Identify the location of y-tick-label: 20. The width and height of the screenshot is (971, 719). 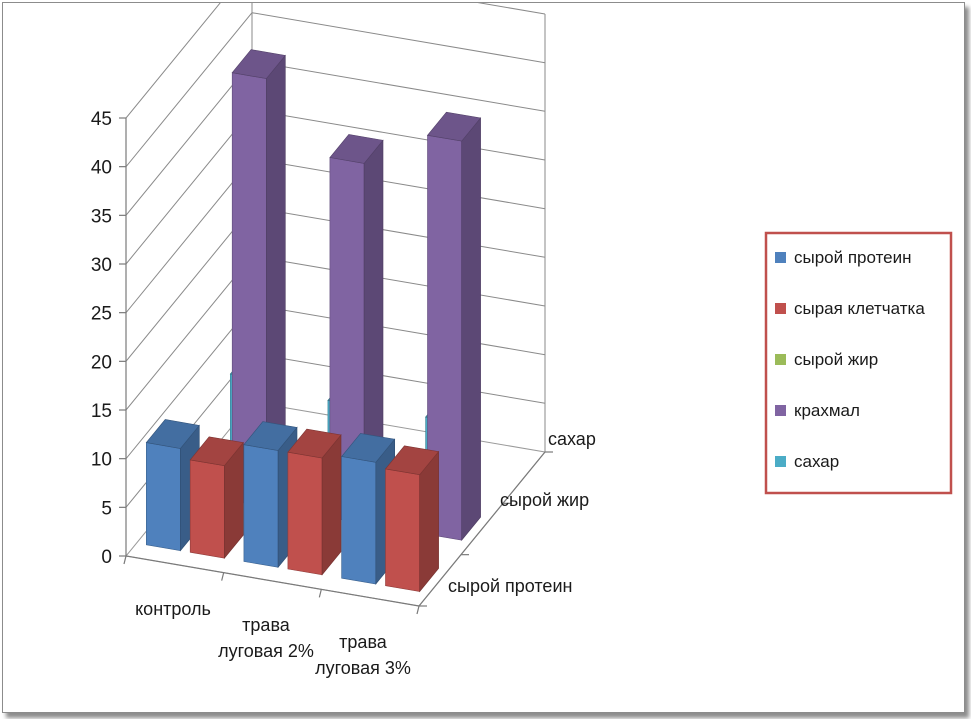
(101, 362).